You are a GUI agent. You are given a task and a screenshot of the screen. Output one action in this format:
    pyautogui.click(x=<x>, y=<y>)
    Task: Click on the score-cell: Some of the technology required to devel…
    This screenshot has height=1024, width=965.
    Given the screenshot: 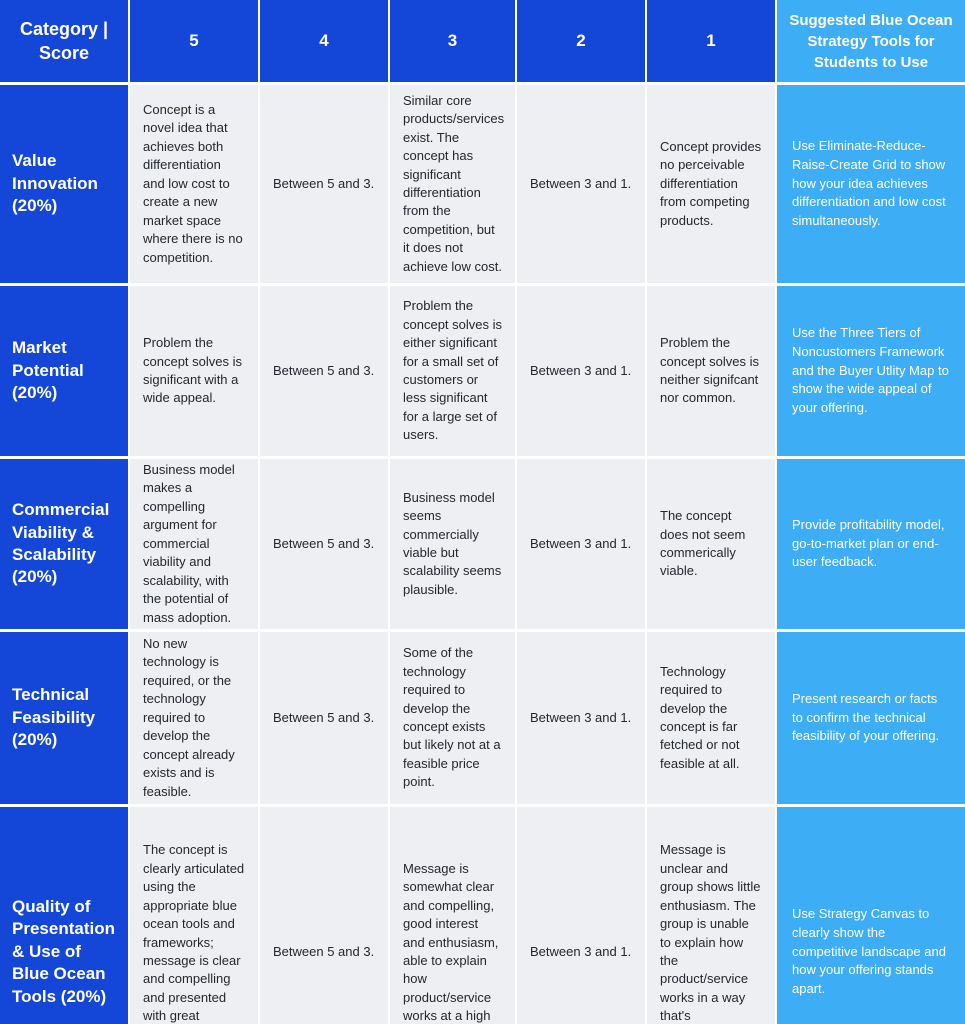 What is the action you would take?
    pyautogui.click(x=452, y=718)
    